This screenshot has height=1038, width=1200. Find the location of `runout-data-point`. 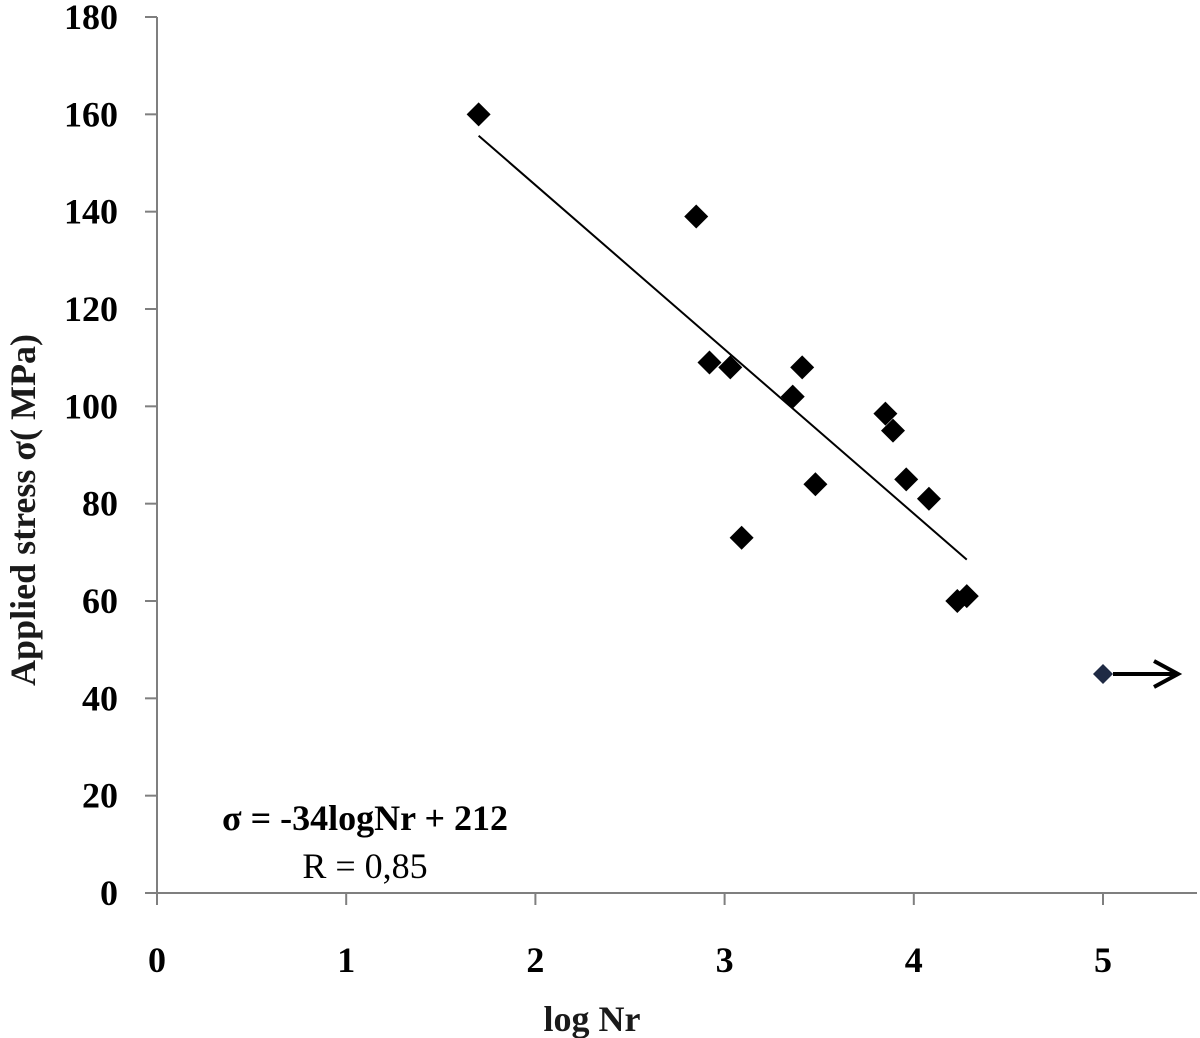

runout-data-point is located at coordinates (1103, 674).